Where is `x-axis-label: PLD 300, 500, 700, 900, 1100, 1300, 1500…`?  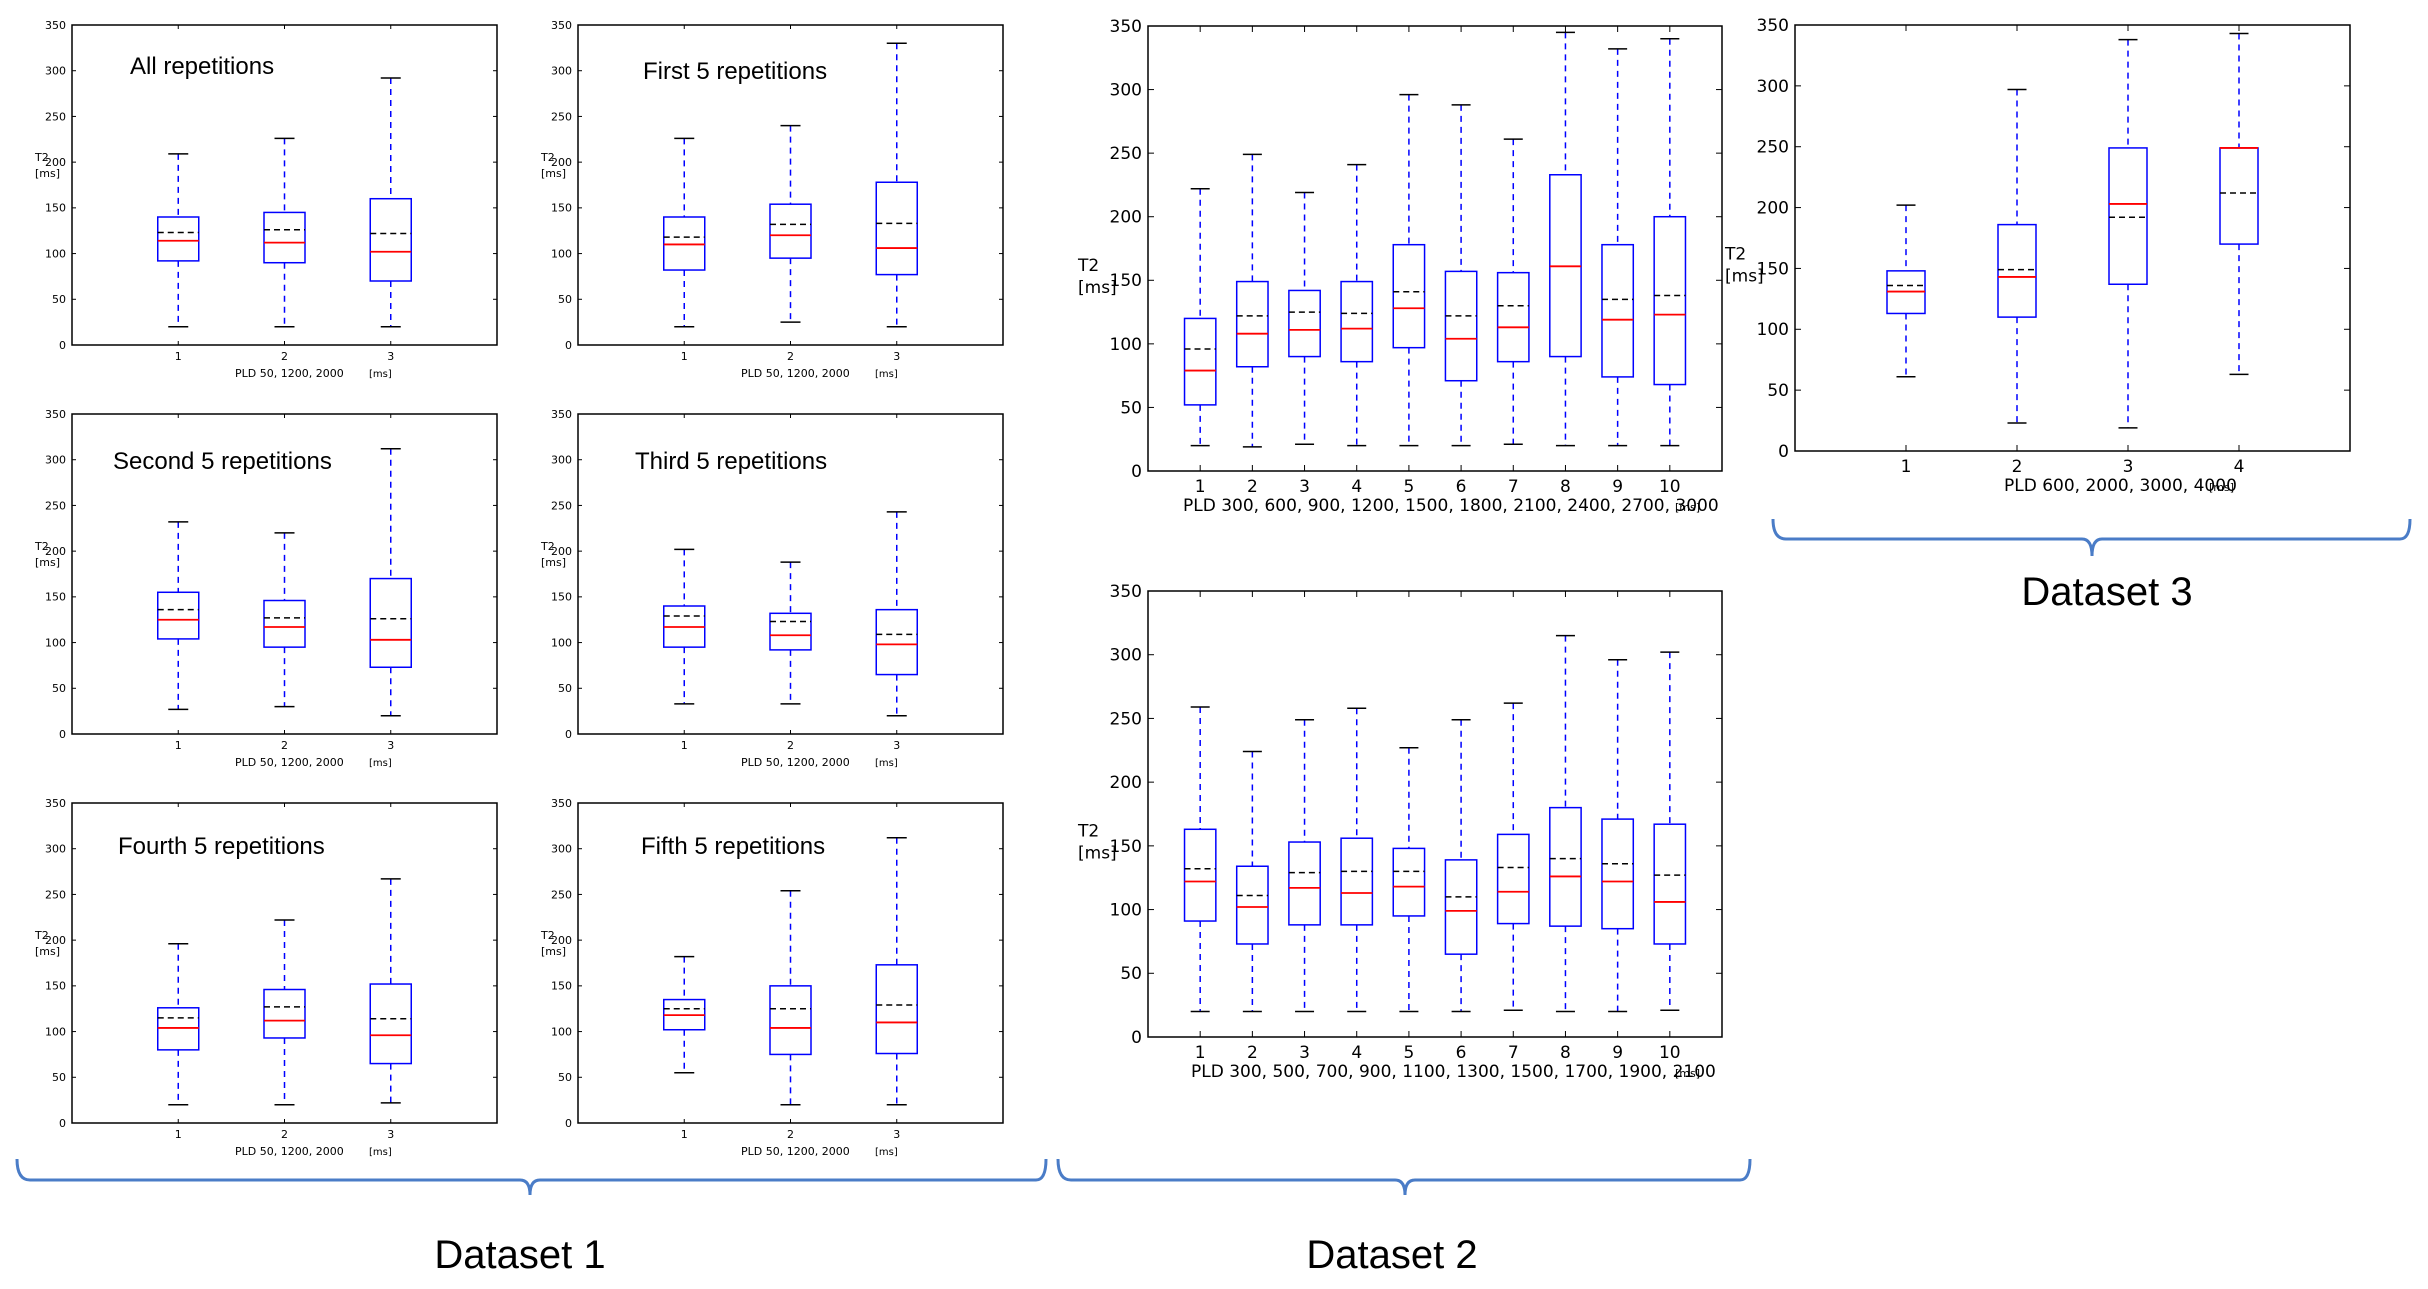
x-axis-label: PLD 300, 500, 700, 900, 1100, 1300, 1500… is located at coordinates (1453, 1072).